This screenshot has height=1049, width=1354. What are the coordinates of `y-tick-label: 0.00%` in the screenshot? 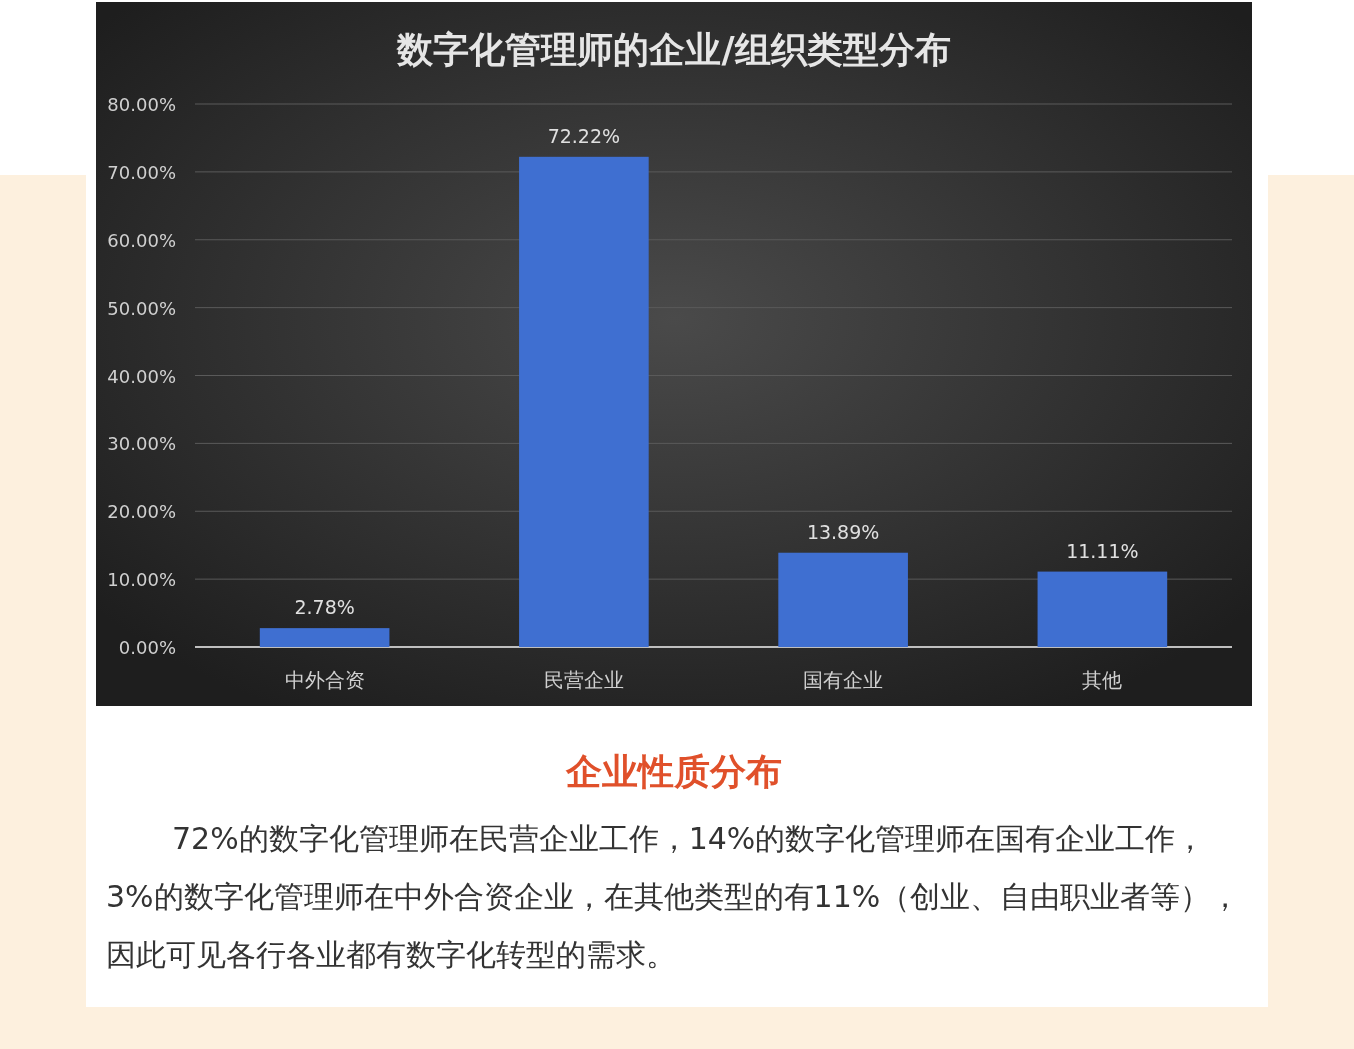 It's located at (147, 647).